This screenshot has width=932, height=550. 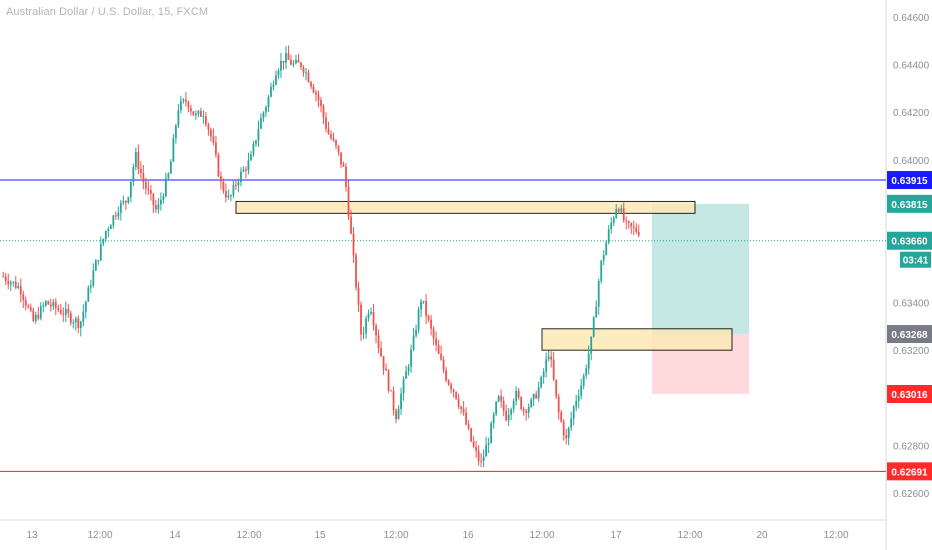 I want to click on price-label-text: 0.63915, so click(x=909, y=181).